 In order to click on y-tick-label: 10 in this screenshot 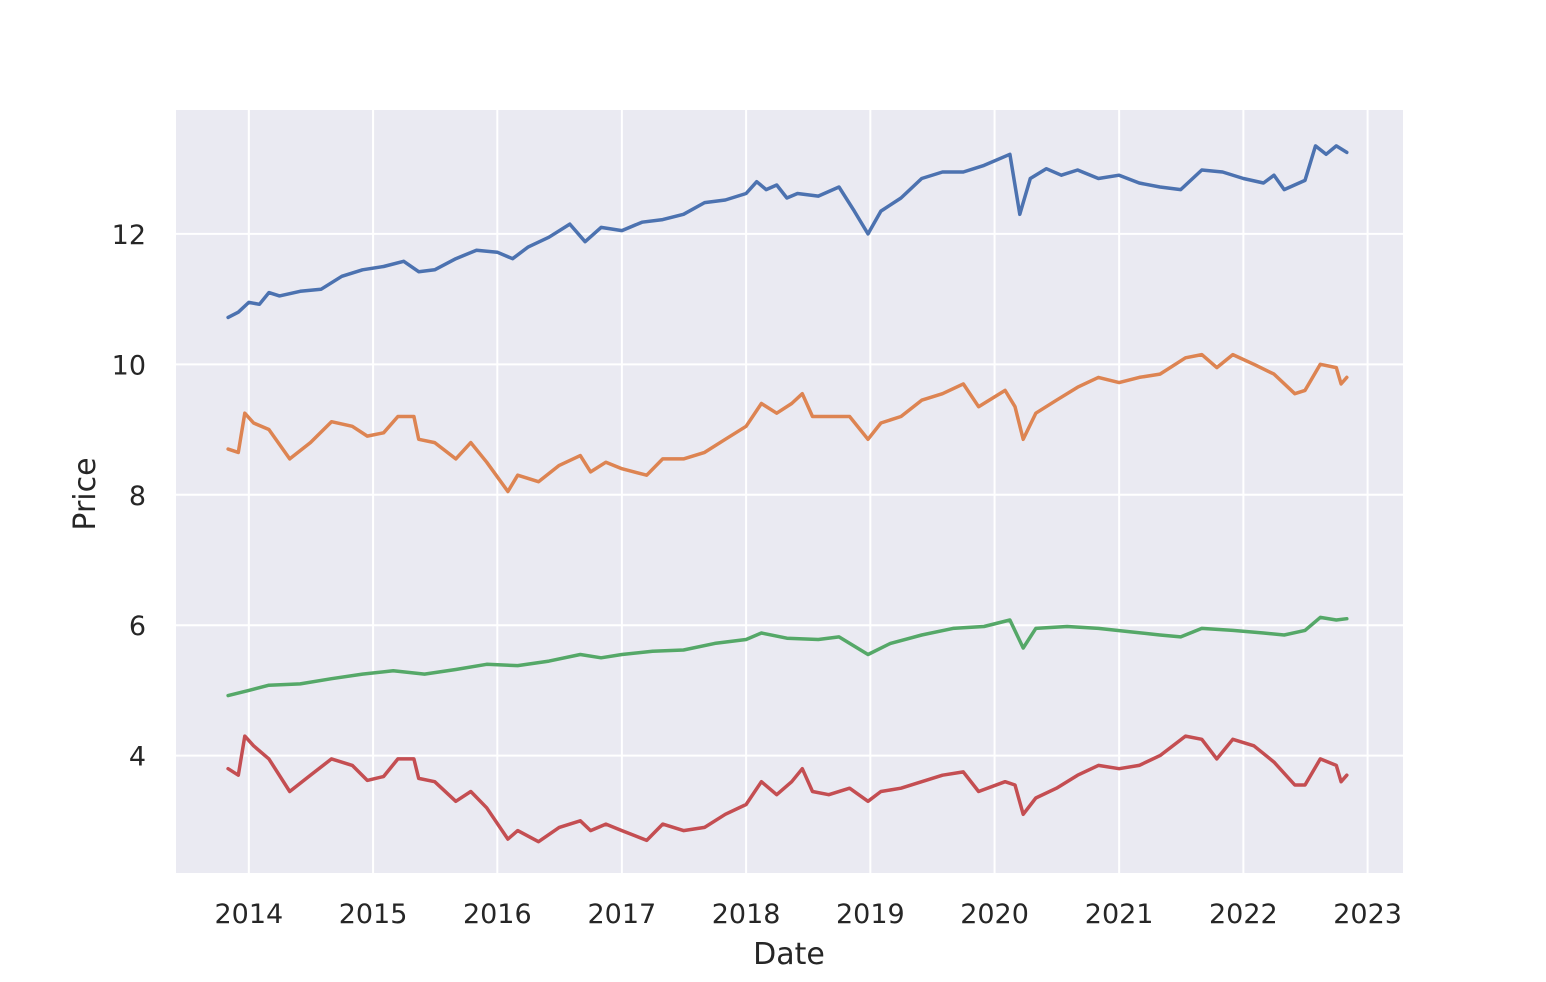, I will do `click(129, 365)`.